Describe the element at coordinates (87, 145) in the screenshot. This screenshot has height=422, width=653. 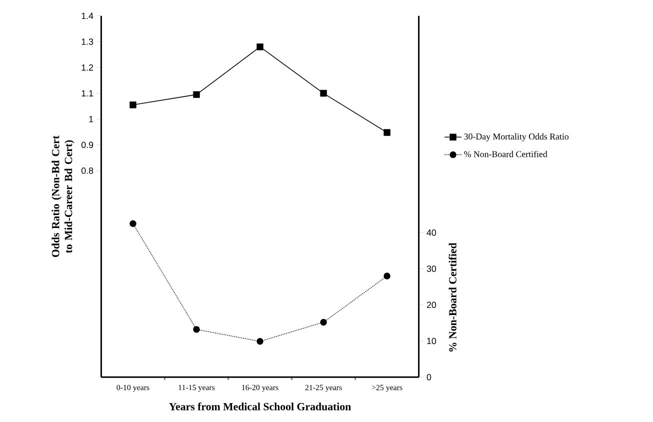
I see `y-tick-label: 0.9` at that location.